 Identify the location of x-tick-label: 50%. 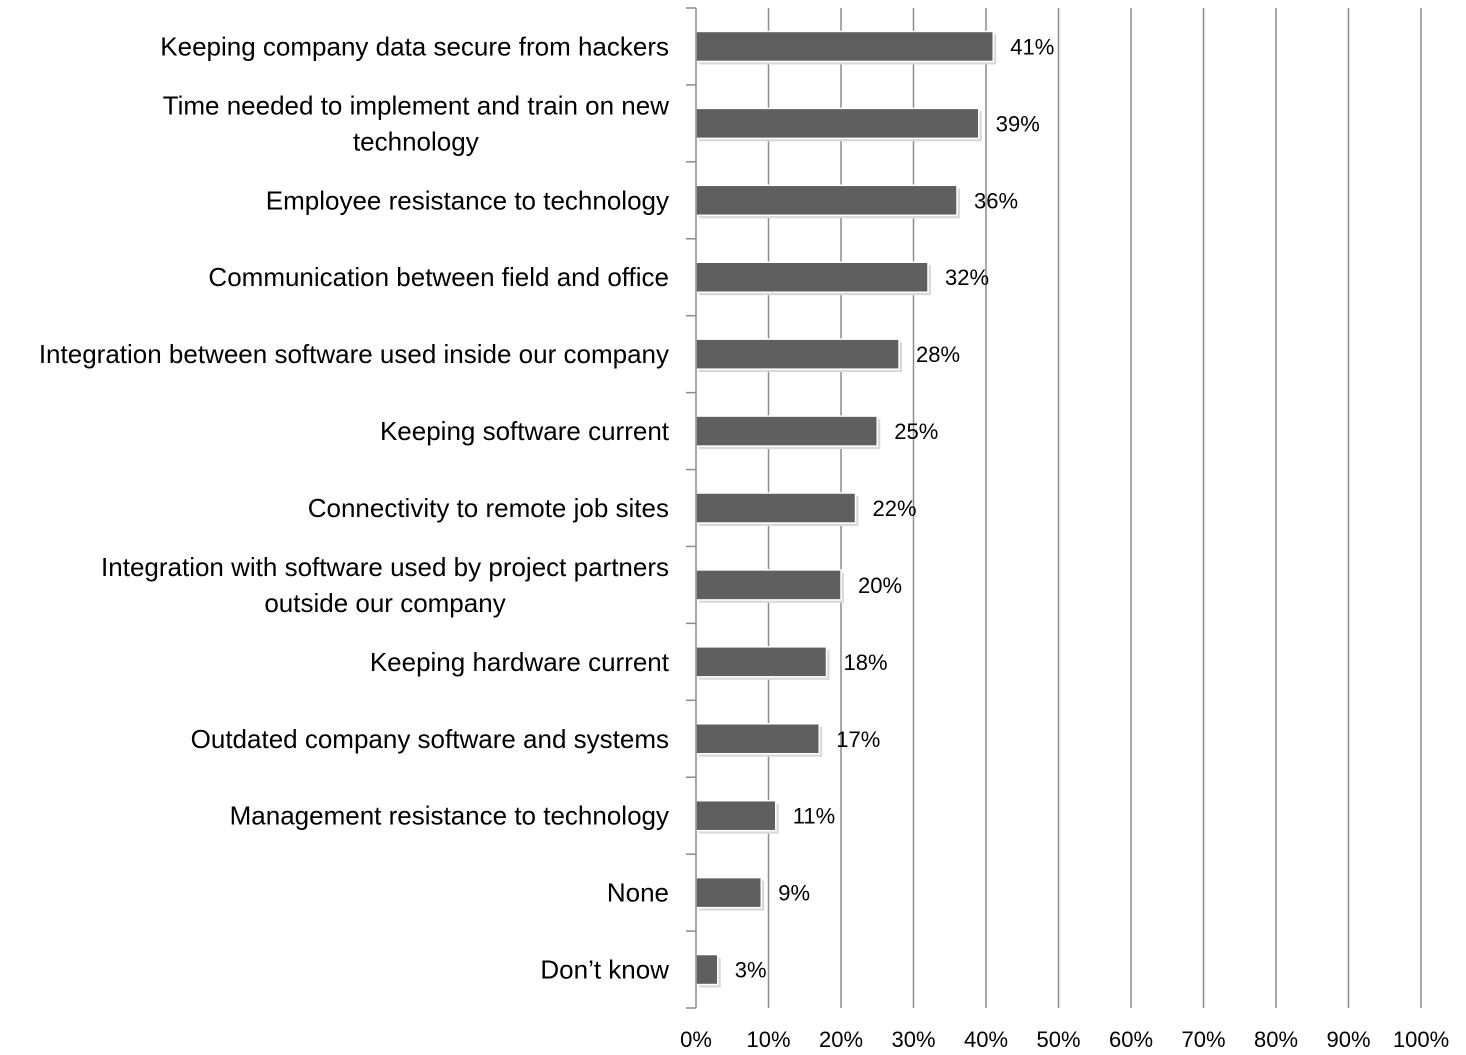
(1058, 1039).